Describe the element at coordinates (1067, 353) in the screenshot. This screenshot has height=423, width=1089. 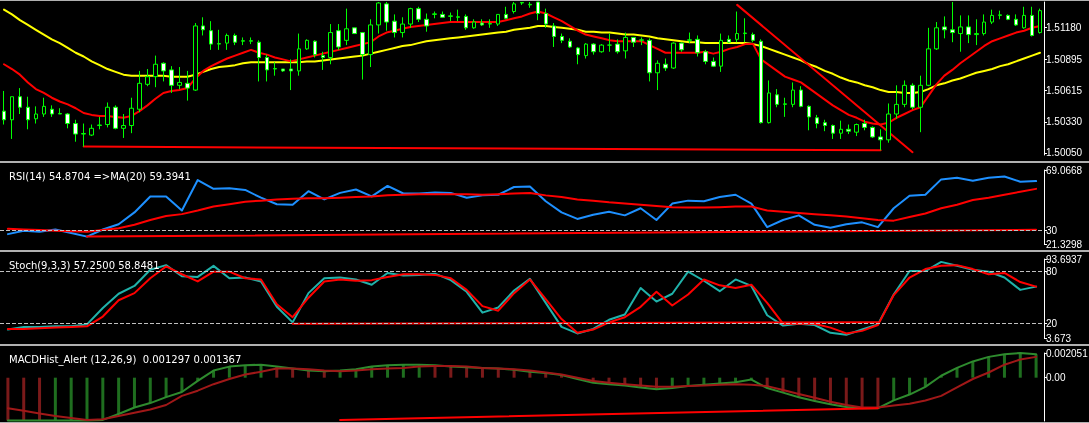
I see `y-tick-label: 0.002051` at that location.